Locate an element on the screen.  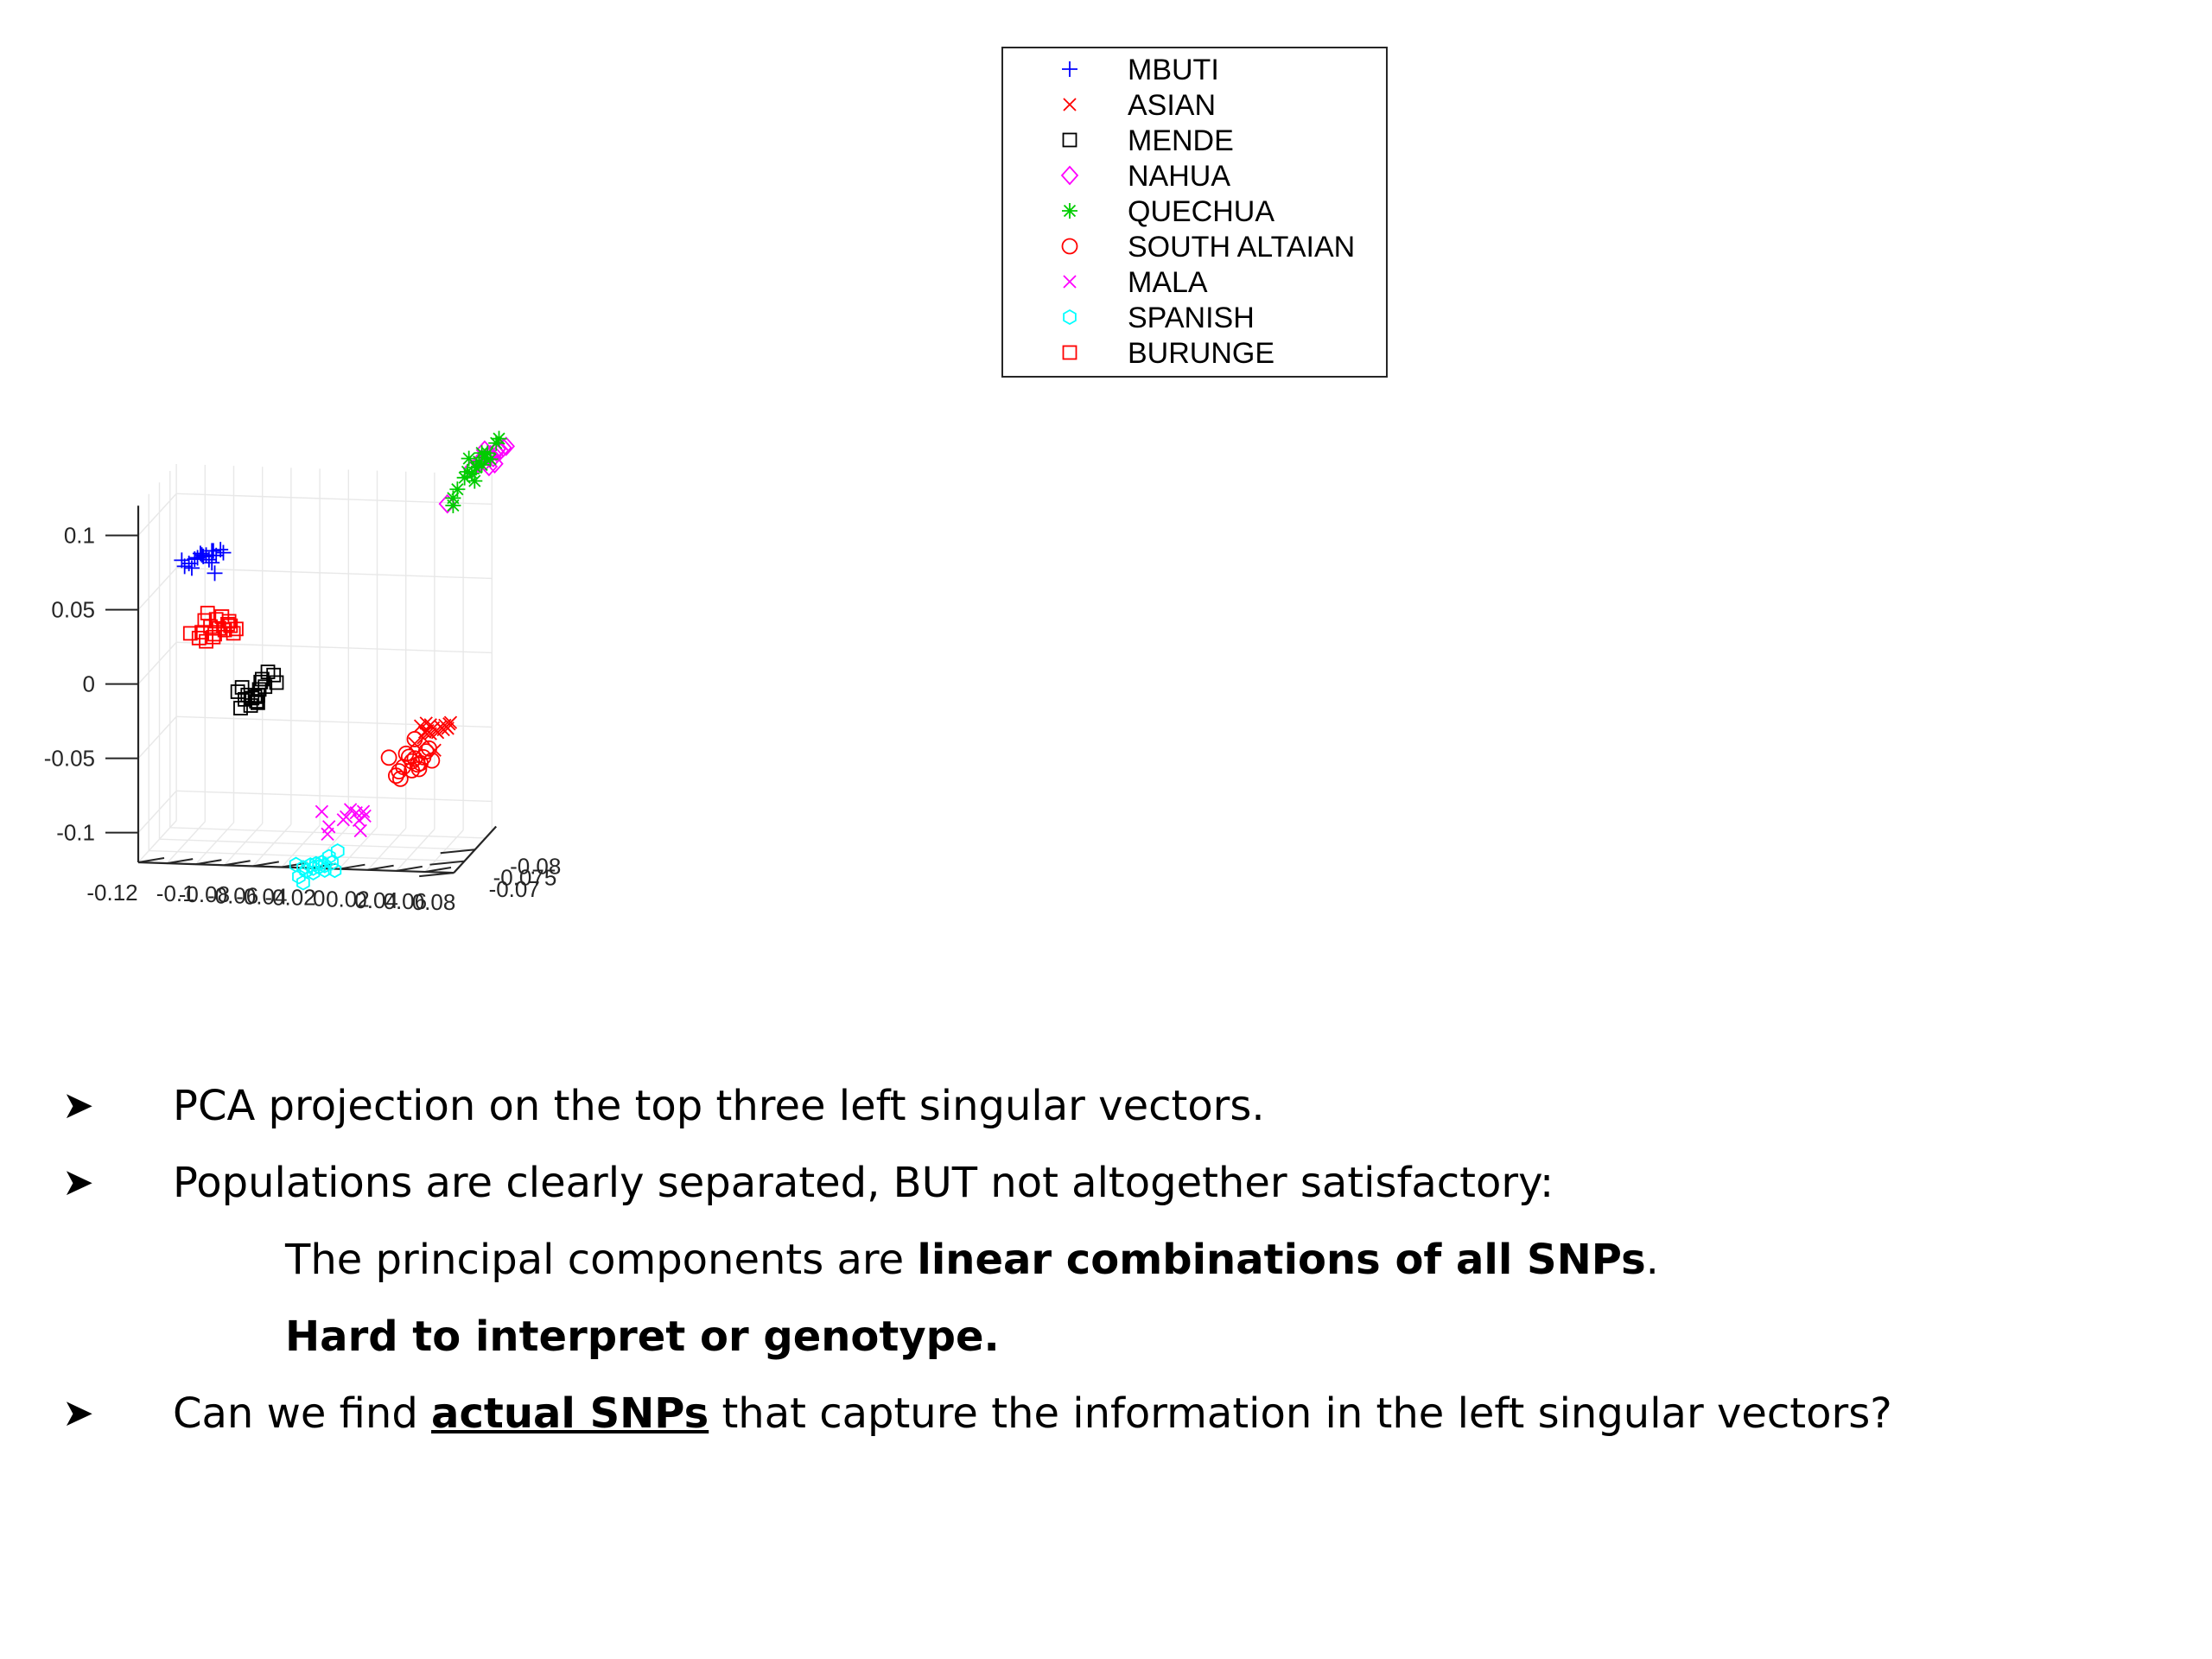
y-tick-label: -0.07 is located at coordinates (514, 889).